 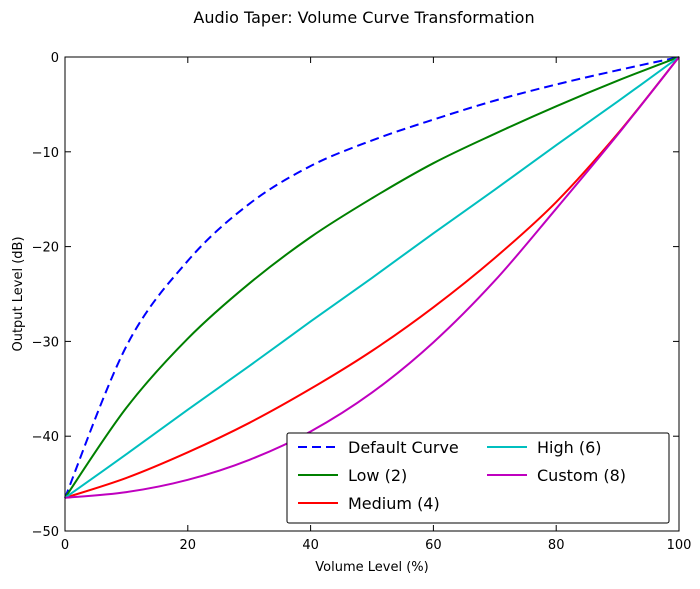 What do you see at coordinates (18, 293) in the screenshot?
I see `y-axis-label: Output Level (dB)` at bounding box center [18, 293].